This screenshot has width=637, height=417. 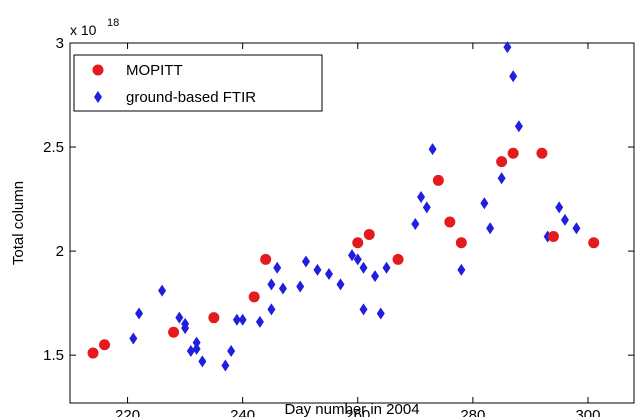 What do you see at coordinates (98, 97) in the screenshot?
I see `legend-marker-ftir` at bounding box center [98, 97].